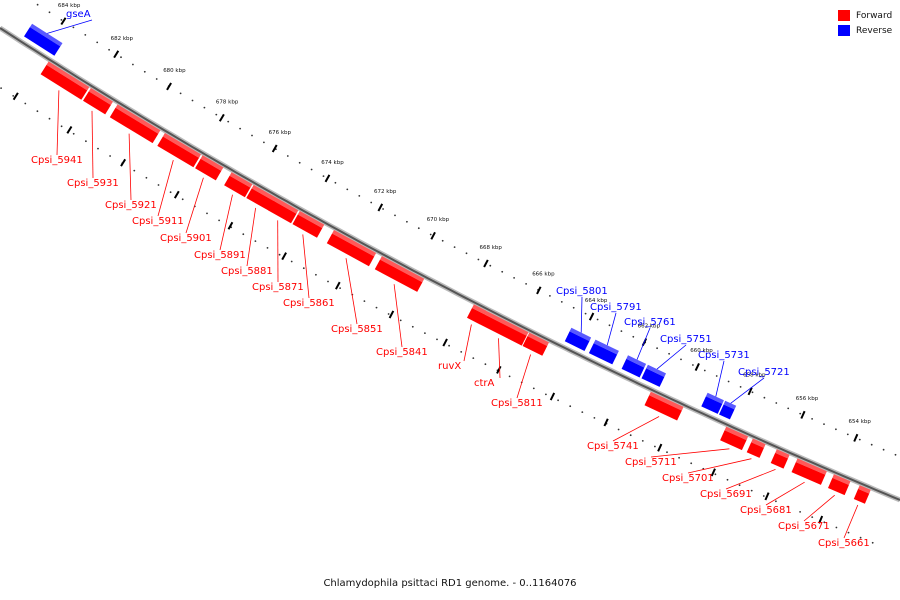 The height and width of the screenshot is (600, 900). Describe the element at coordinates (676, 360) in the screenshot. I see `gene-Cpsi_5751: Cpsi_5751` at that location.